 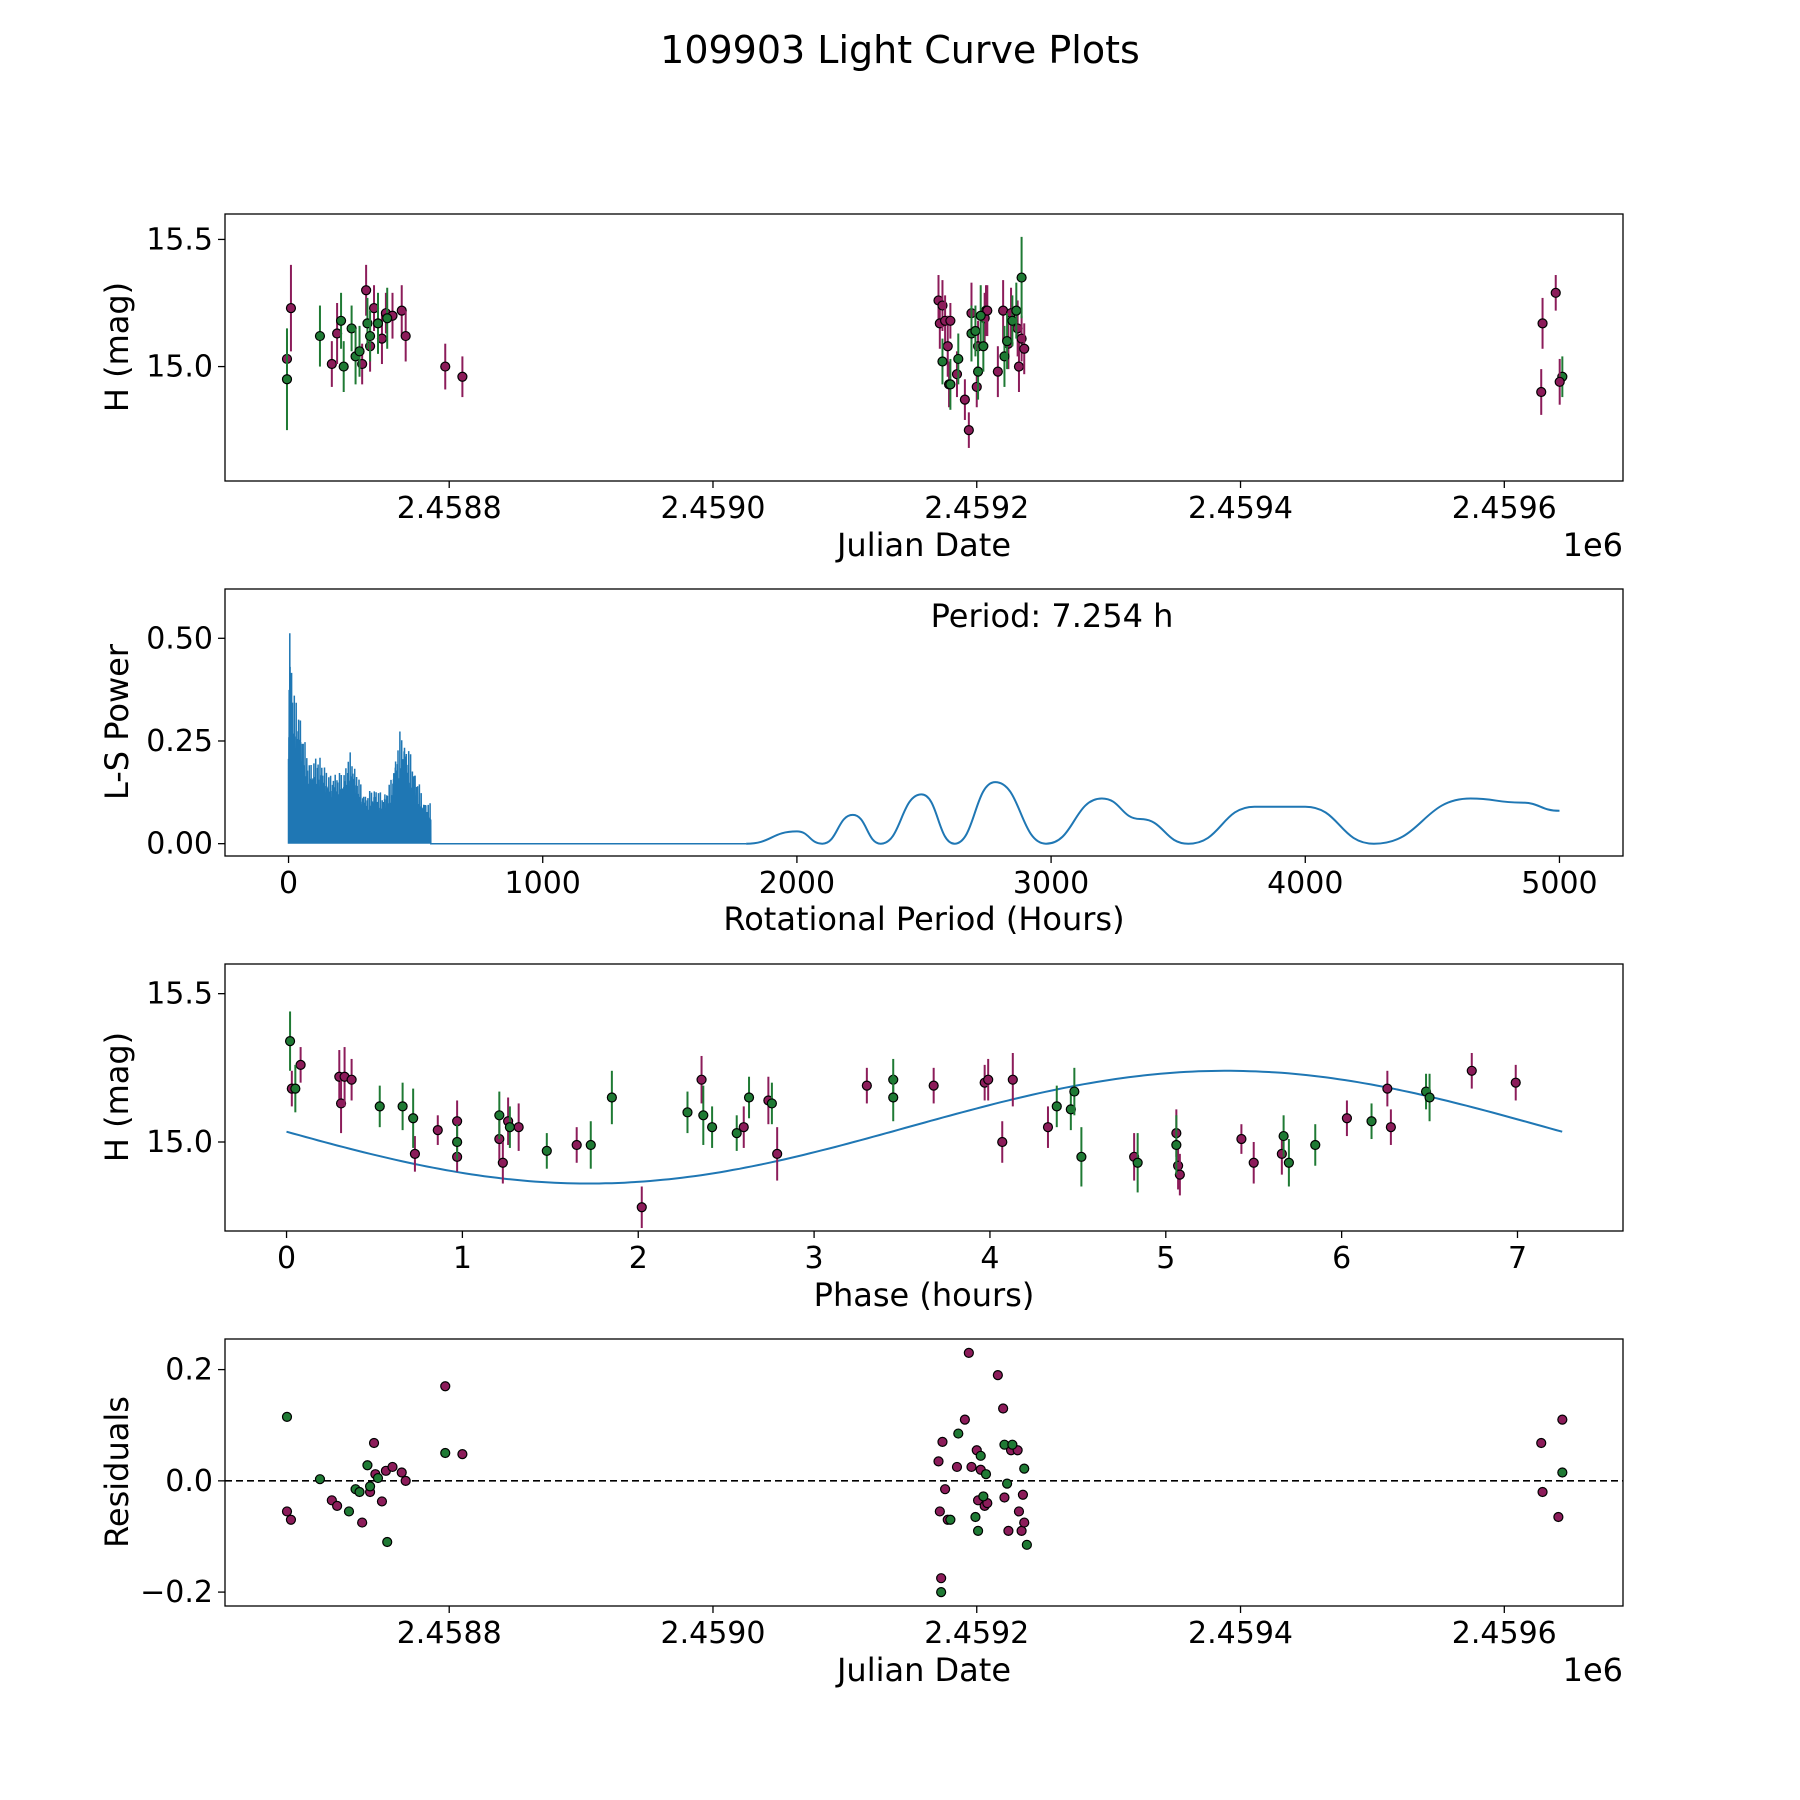 What do you see at coordinates (900, 50) in the screenshot?
I see `figure-title: 109903 Light Curve Plots` at bounding box center [900, 50].